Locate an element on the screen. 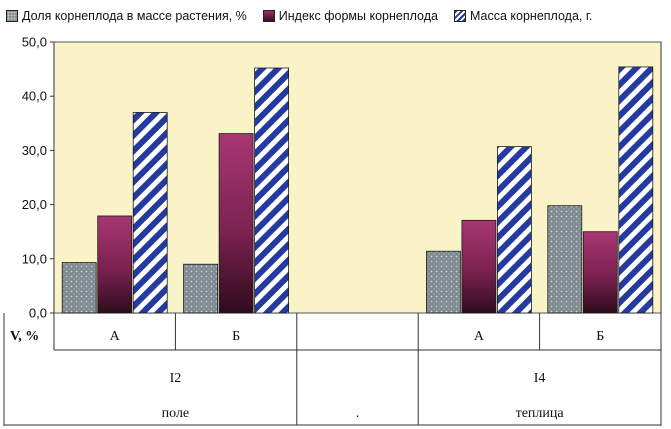  y-tick-label: 0,0 is located at coordinates (38, 313).